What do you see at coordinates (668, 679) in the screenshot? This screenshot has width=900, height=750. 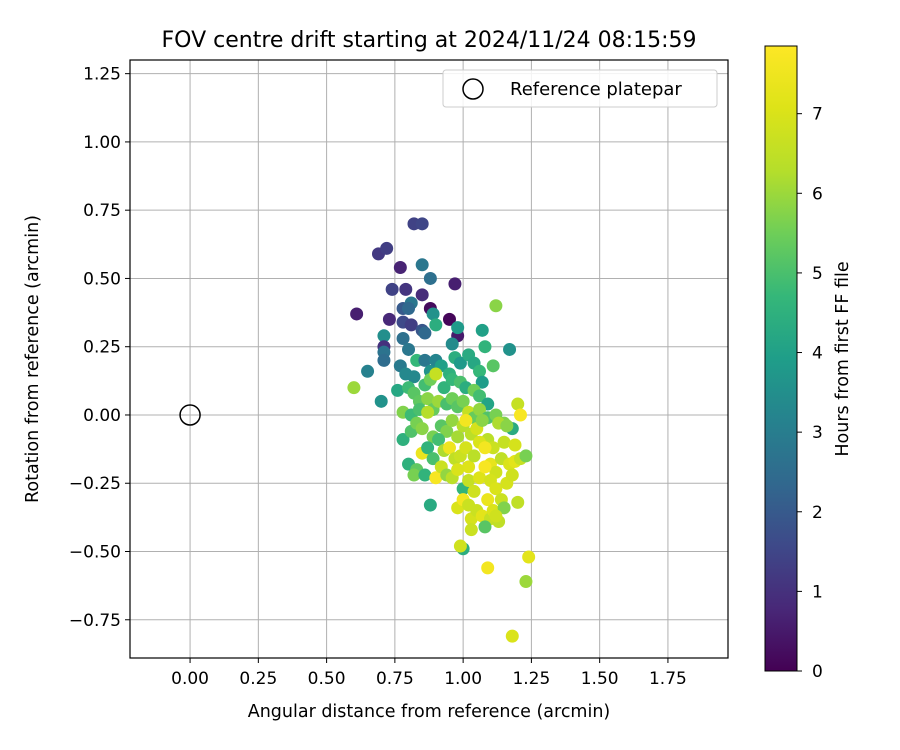 I see `x-tick-label: 1.75` at bounding box center [668, 679].